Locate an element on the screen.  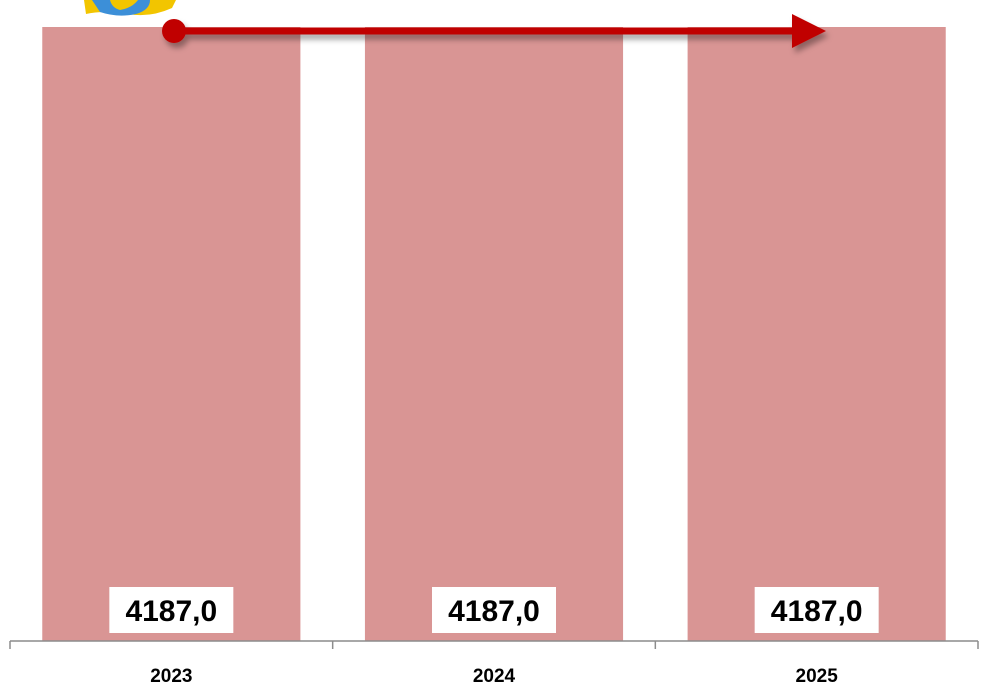
data-label-2023: 4187,0 is located at coordinates (171, 610).